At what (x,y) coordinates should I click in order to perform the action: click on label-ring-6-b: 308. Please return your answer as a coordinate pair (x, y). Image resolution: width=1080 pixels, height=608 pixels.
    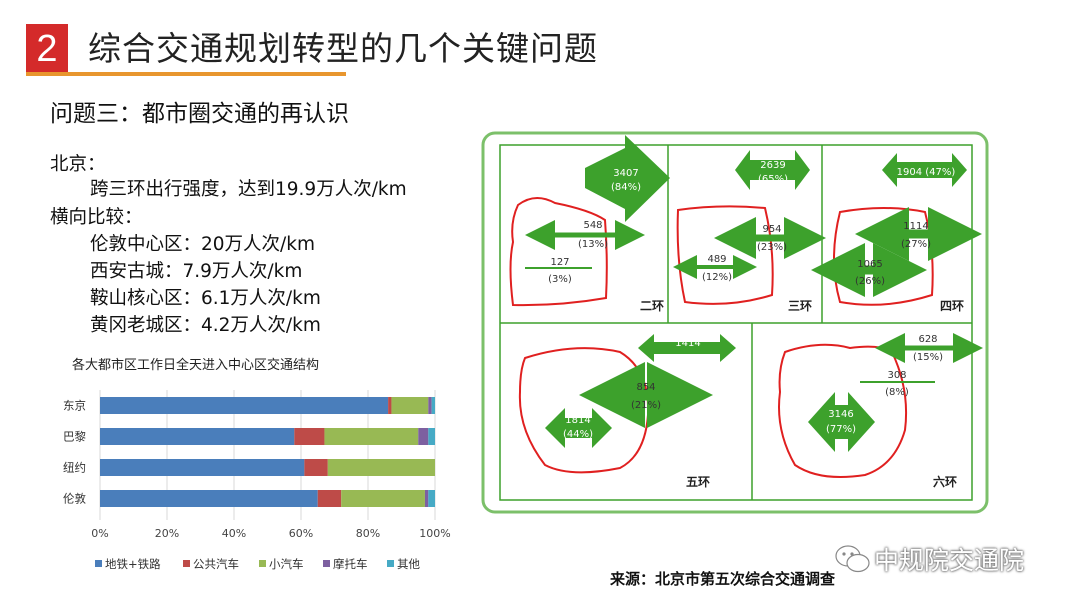
    Looking at the image, I should click on (896, 375).